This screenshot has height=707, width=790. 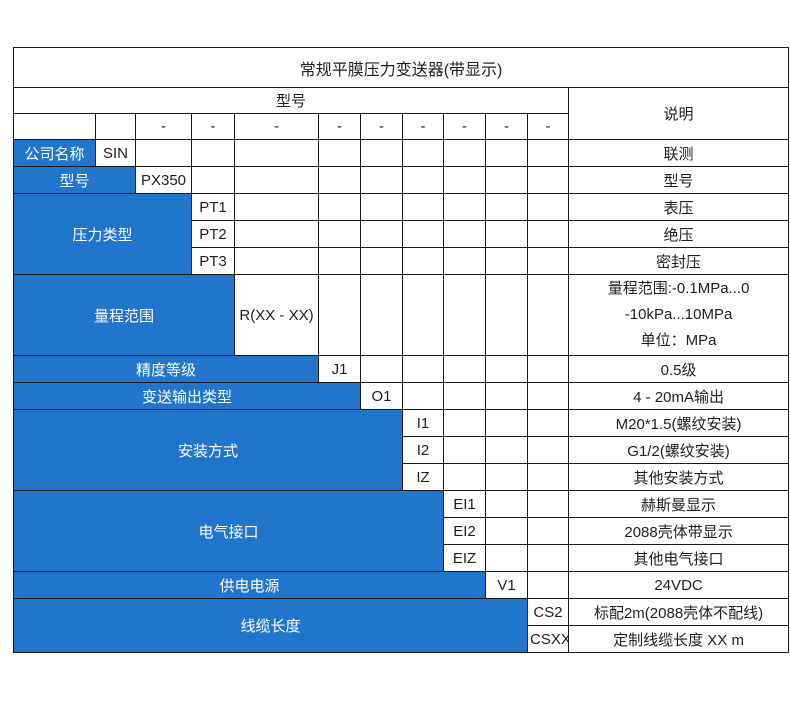 I want to click on description-header-cell: 说明, so click(x=678, y=113).